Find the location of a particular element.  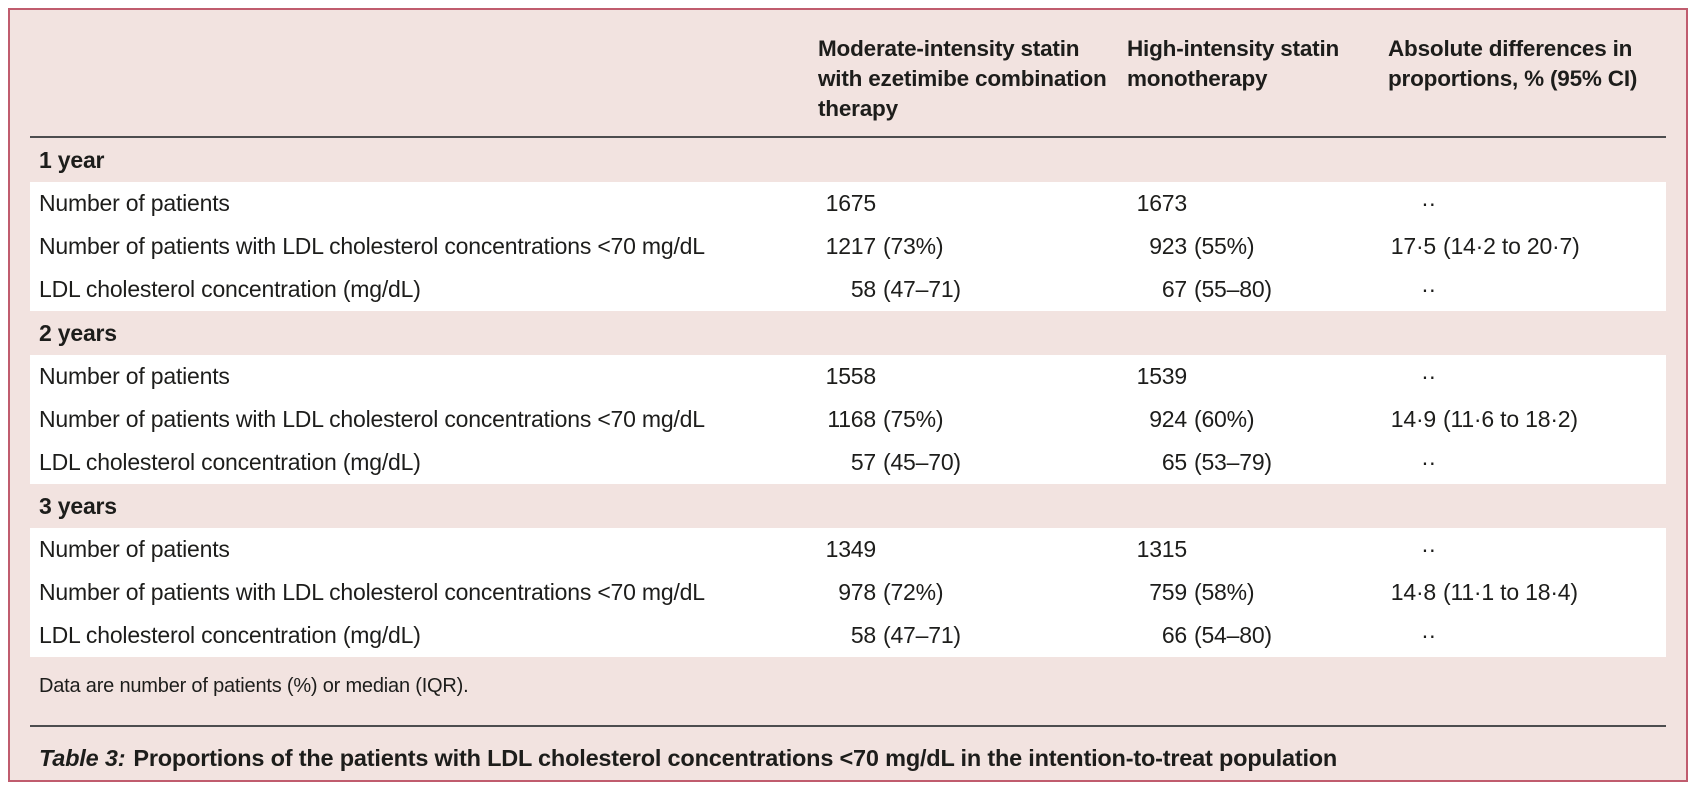

cell-number: 14·8 is located at coordinates (1413, 592).